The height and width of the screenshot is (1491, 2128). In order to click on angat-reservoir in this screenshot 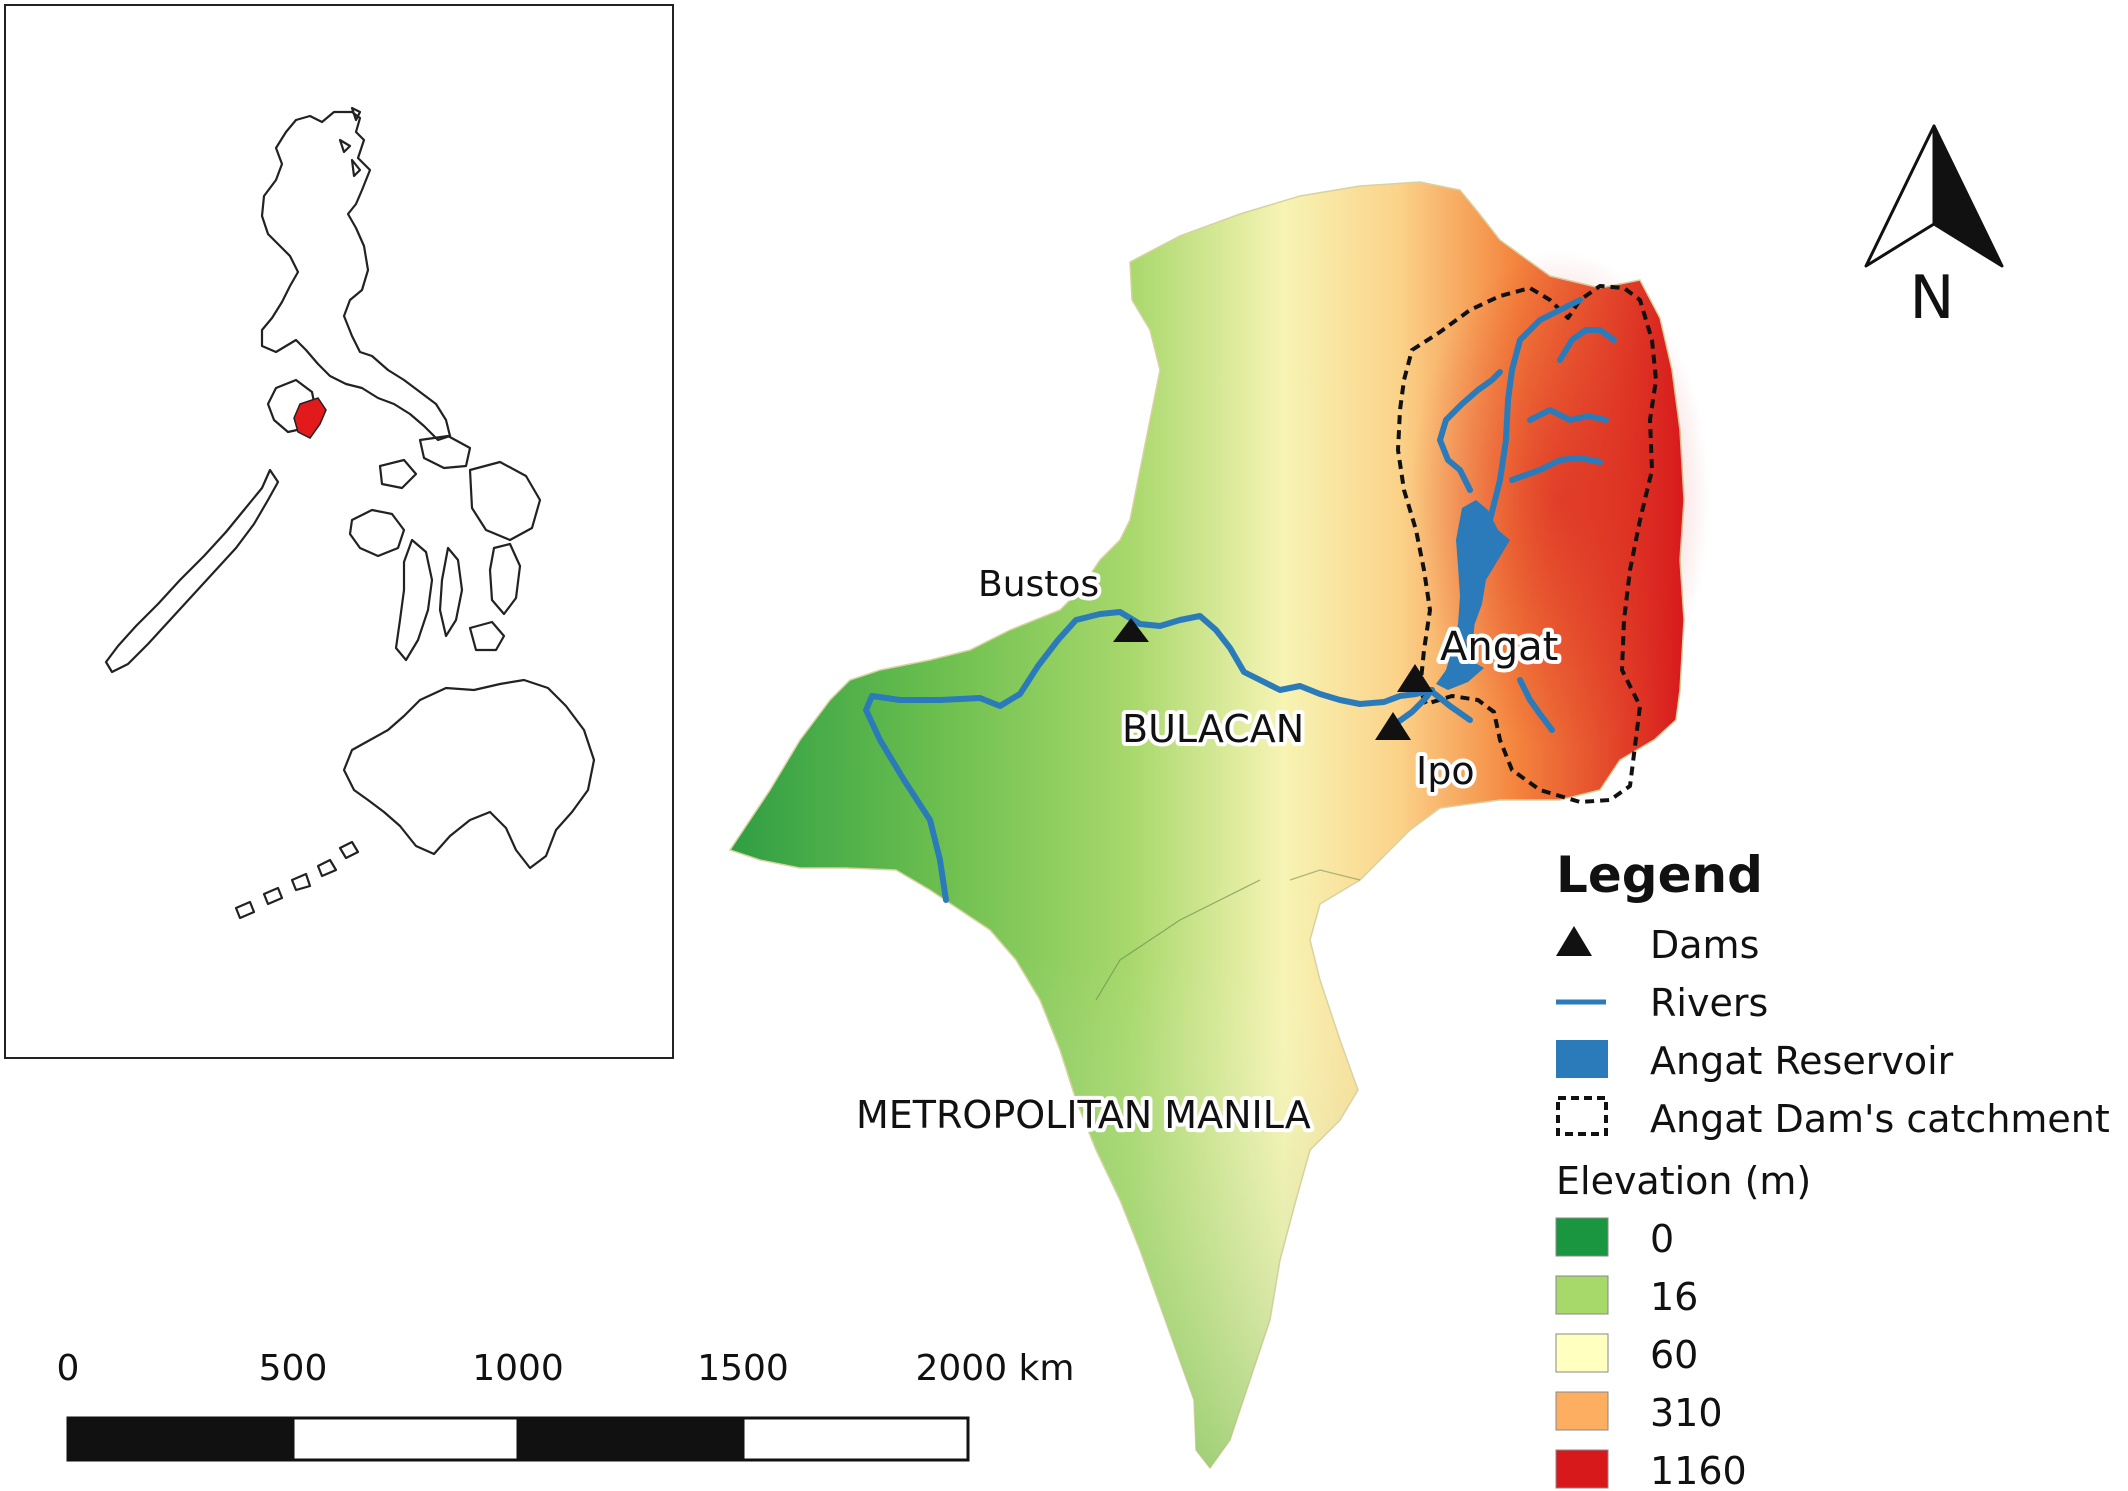, I will do `click(1473, 595)`.